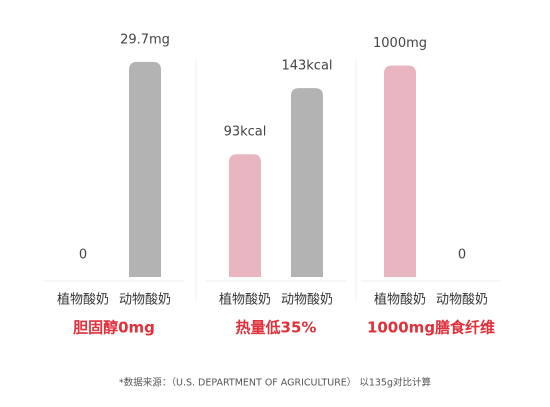 Image resolution: width=550 pixels, height=407 pixels. Describe the element at coordinates (145, 39) in the screenshot. I see `value-label: 29.7mg` at that location.